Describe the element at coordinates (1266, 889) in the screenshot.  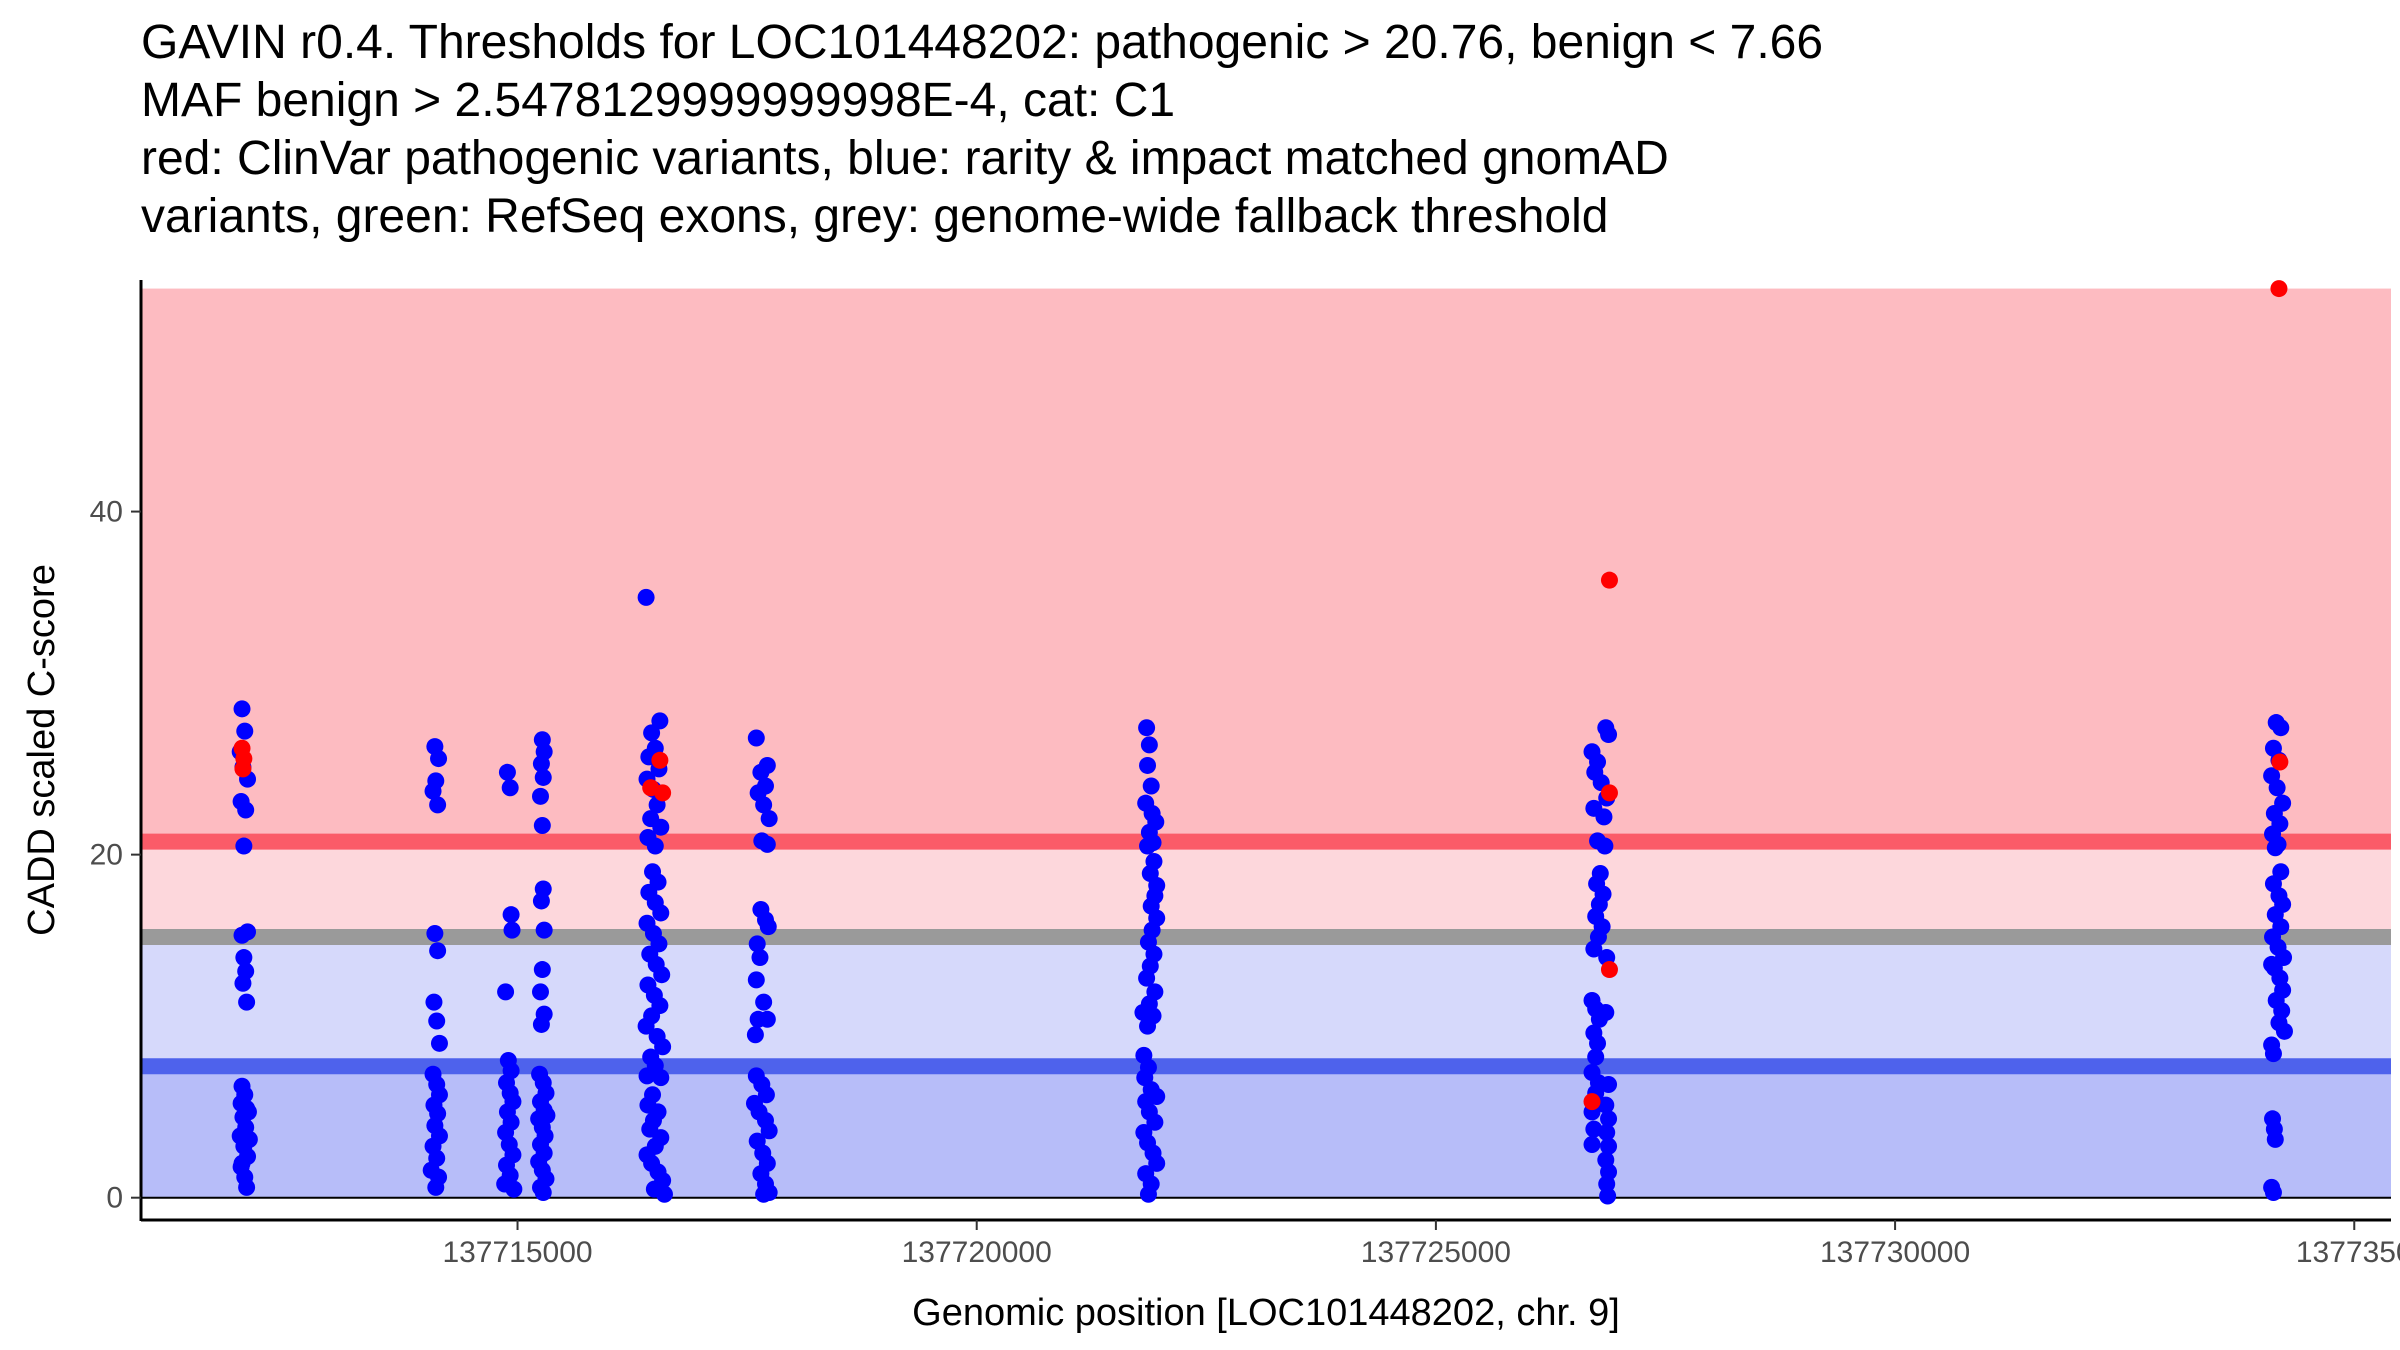
I see `uncertain-upper-zone` at that location.